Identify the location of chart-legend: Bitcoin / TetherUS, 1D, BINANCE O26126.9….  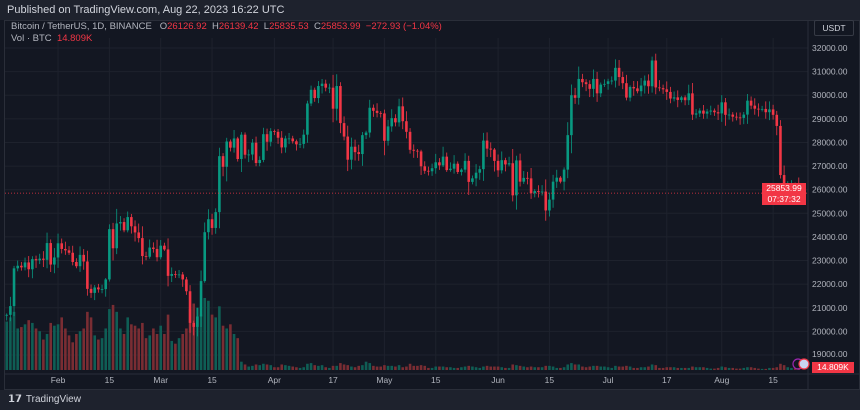
(226, 33).